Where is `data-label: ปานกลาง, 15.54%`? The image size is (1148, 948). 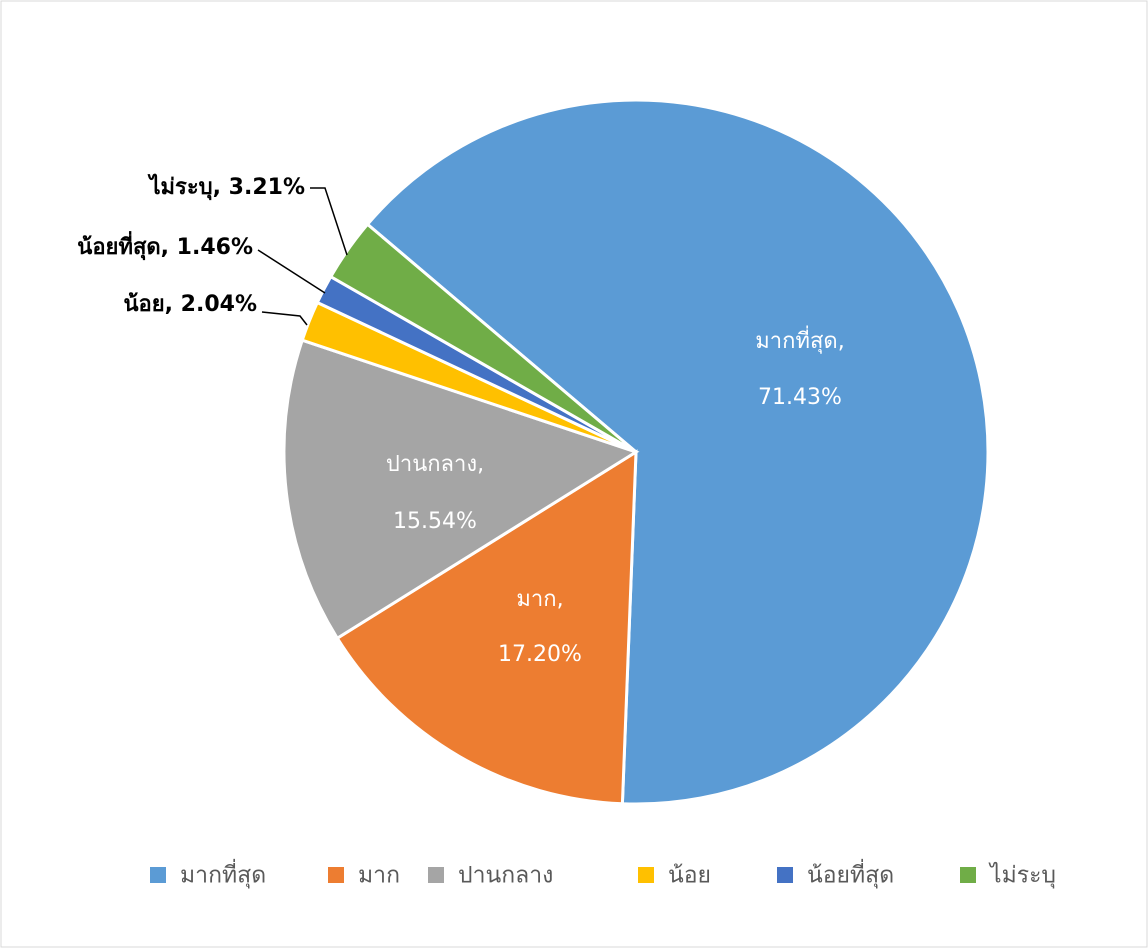 data-label: ปานกลาง, 15.54% is located at coordinates (435, 493).